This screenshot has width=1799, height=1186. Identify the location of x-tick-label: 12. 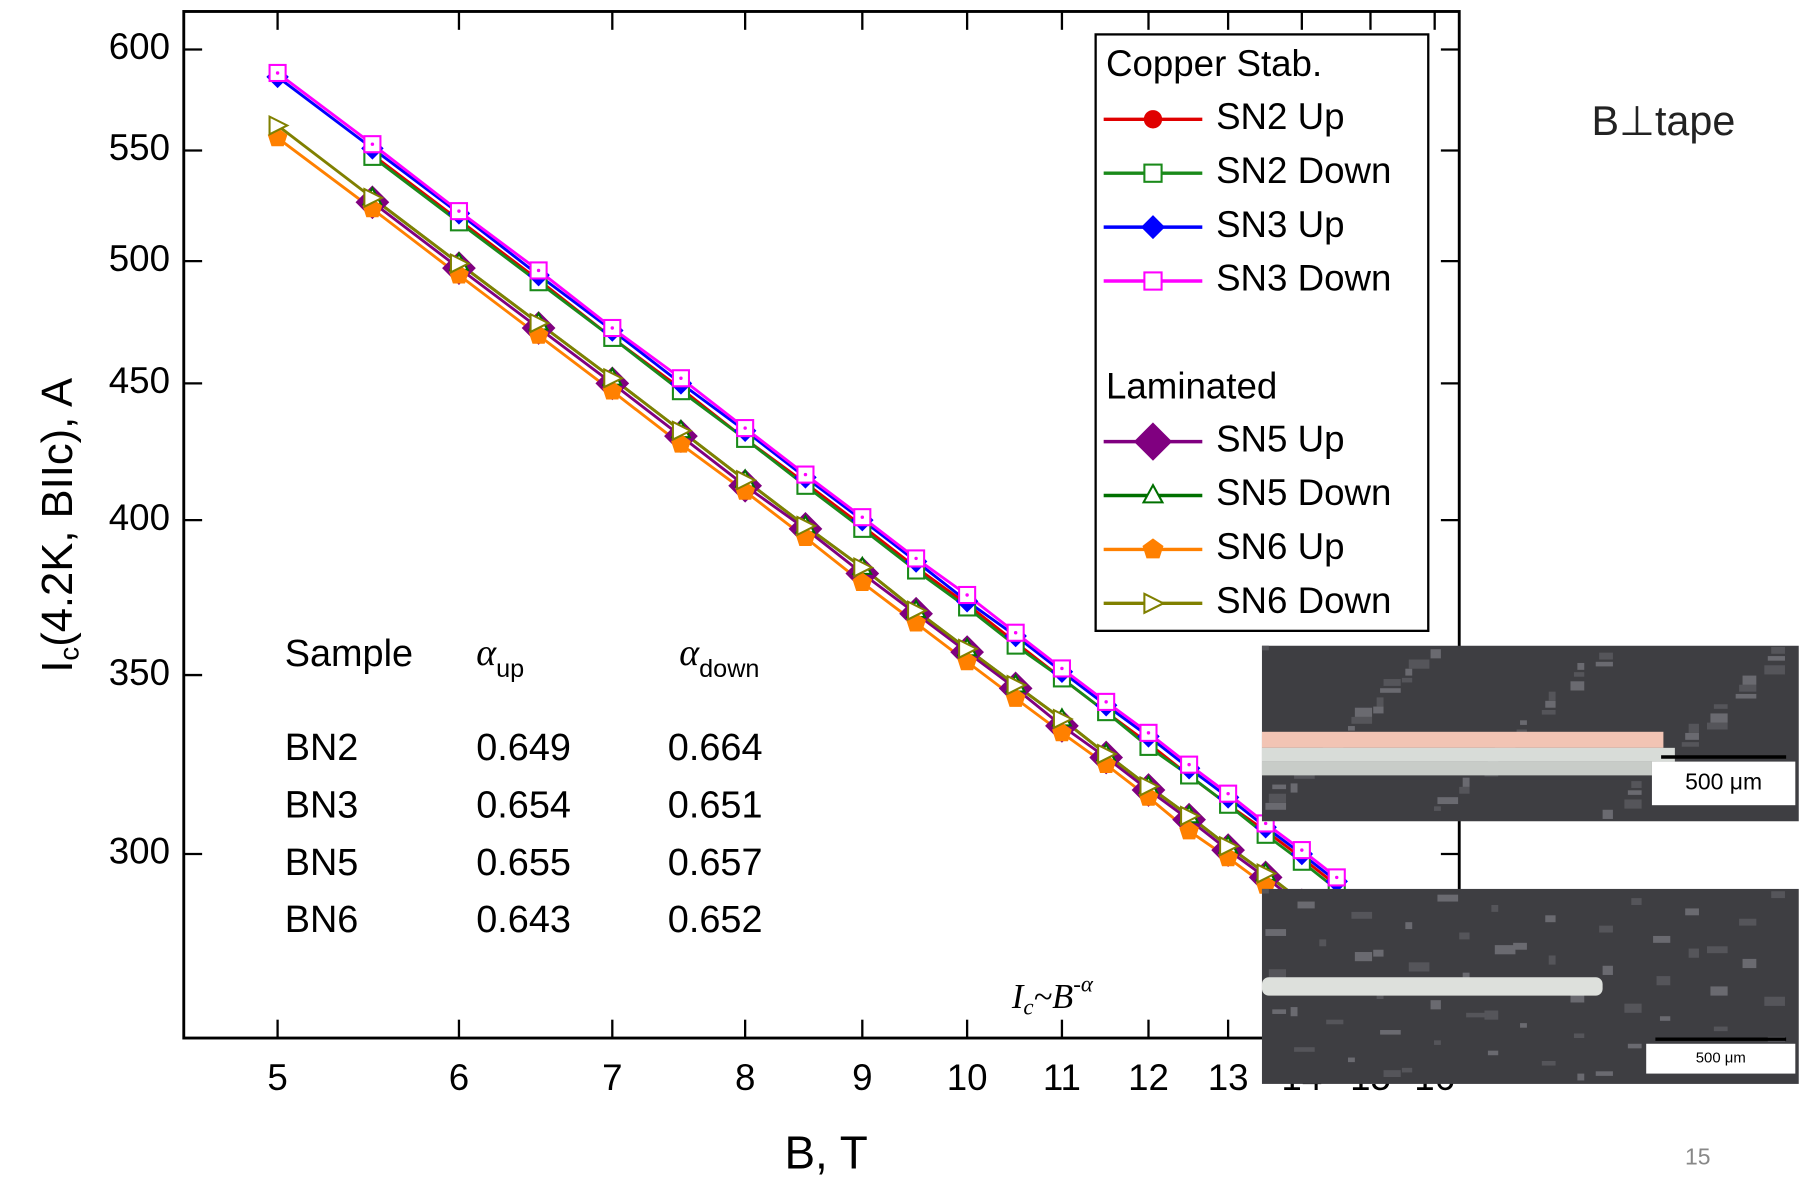
(1148, 1077).